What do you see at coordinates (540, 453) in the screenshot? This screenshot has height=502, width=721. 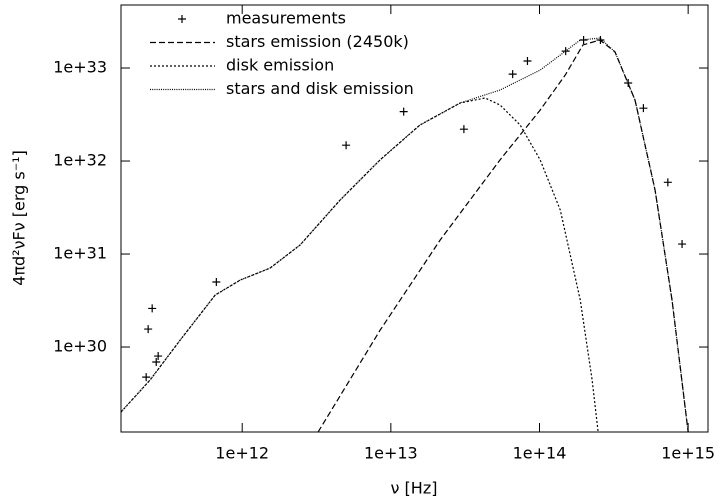 I see `x-tick-label: 1e+14` at bounding box center [540, 453].